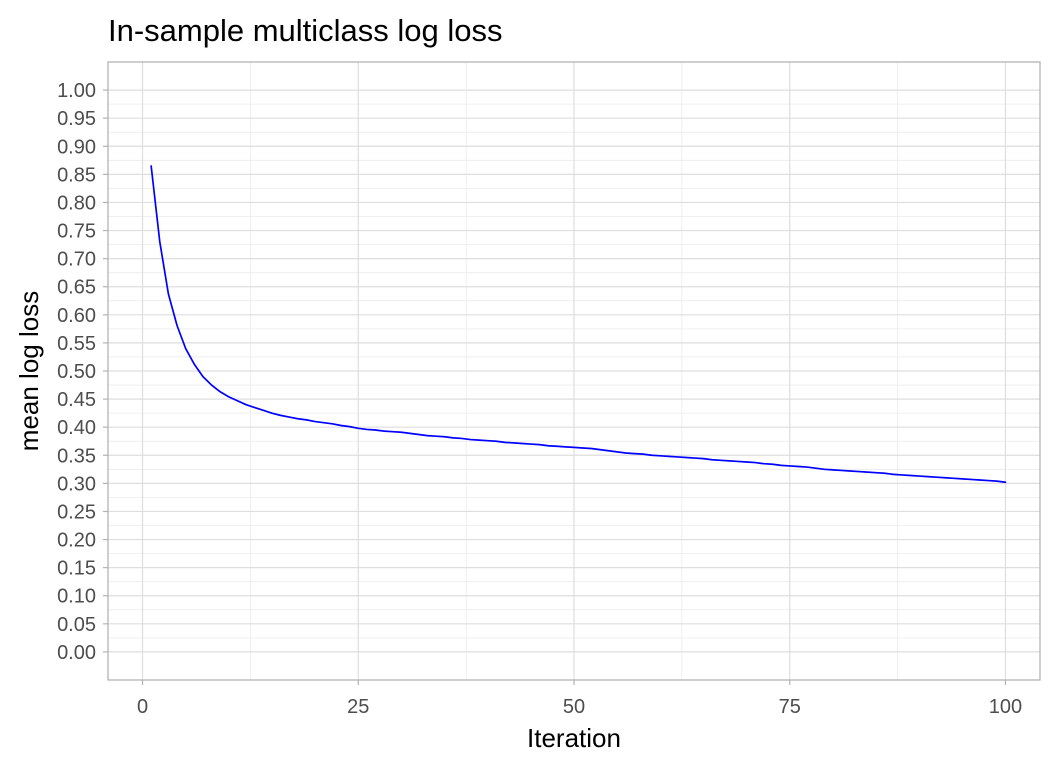 This screenshot has width=1056, height=768. What do you see at coordinates (76, 625) in the screenshot?
I see `y-tick-label: 0.05` at bounding box center [76, 625].